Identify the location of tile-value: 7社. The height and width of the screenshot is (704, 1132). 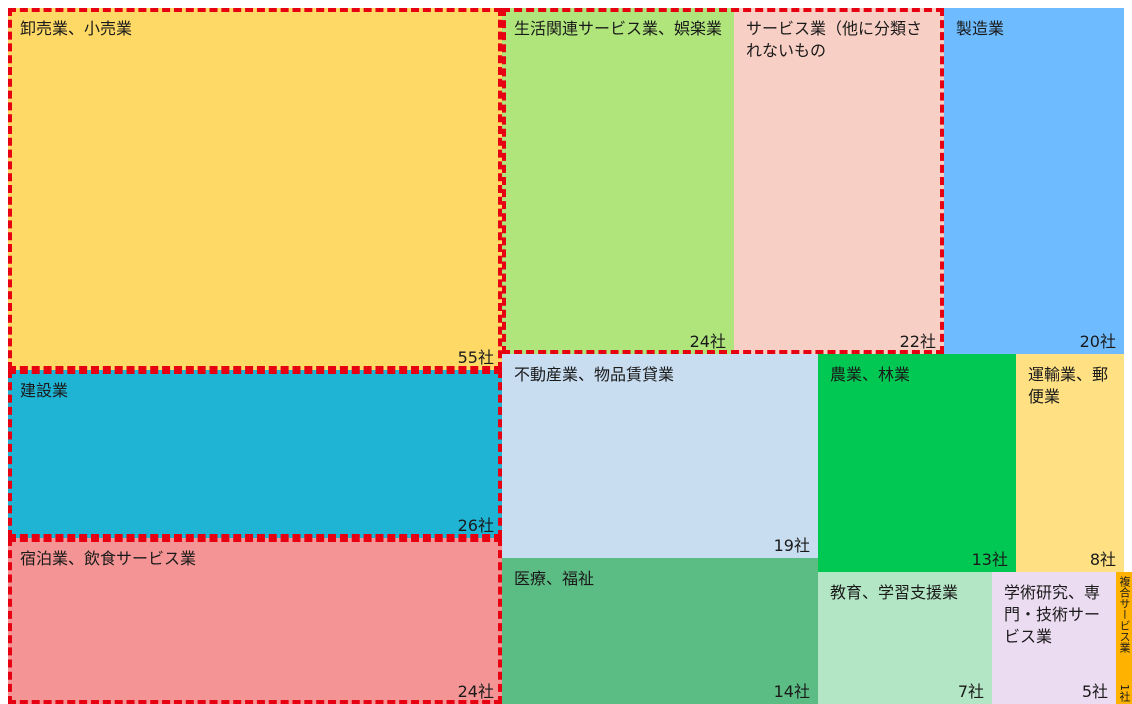
(970, 691).